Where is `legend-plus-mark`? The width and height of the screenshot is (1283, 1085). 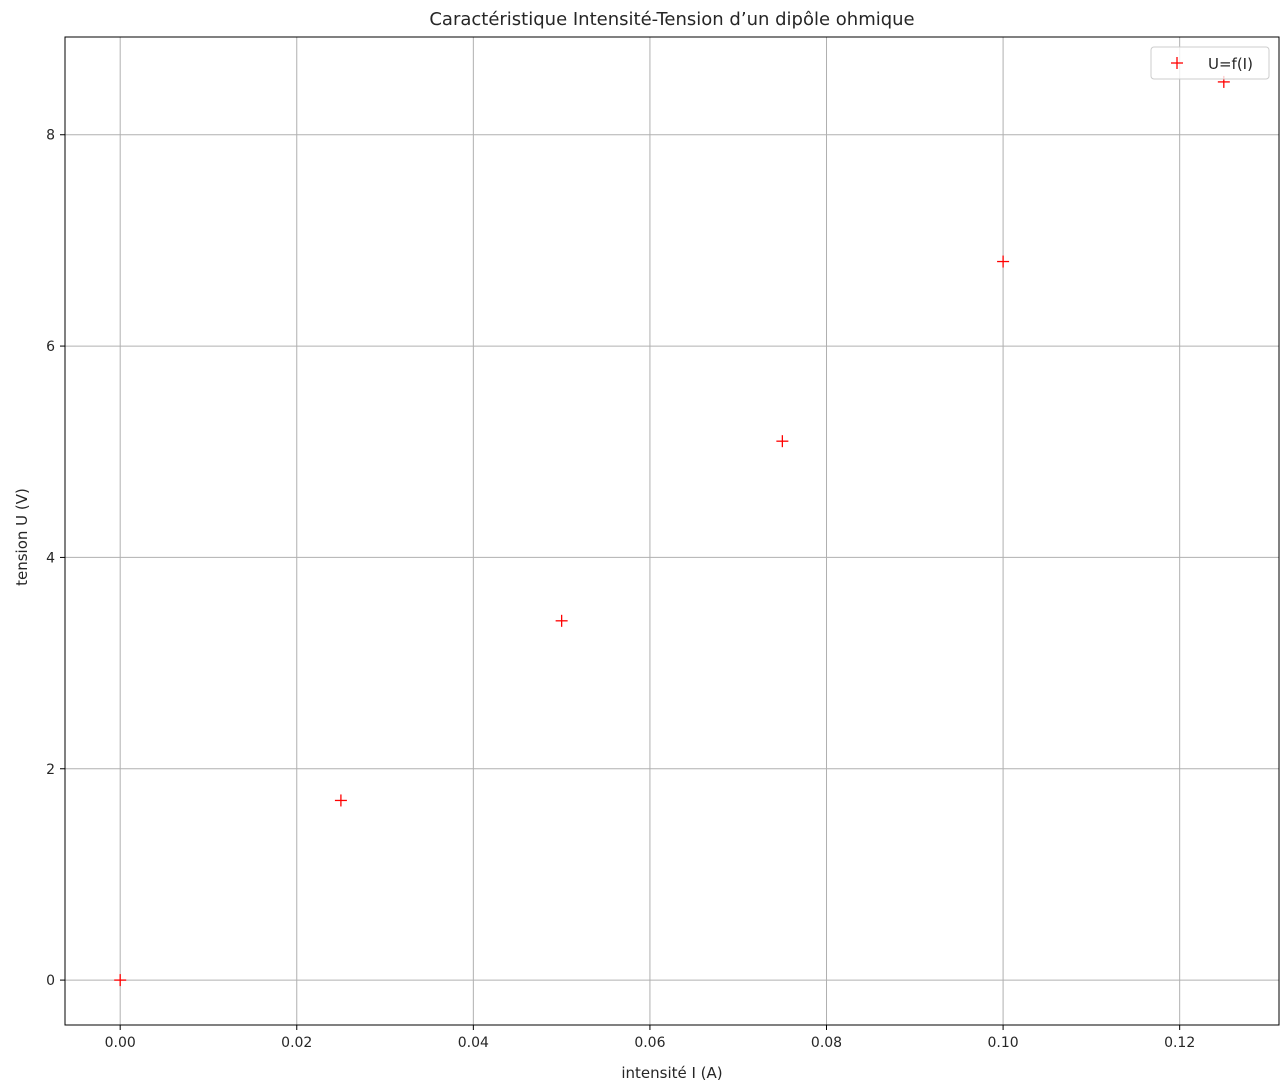 legend-plus-mark is located at coordinates (1177, 63).